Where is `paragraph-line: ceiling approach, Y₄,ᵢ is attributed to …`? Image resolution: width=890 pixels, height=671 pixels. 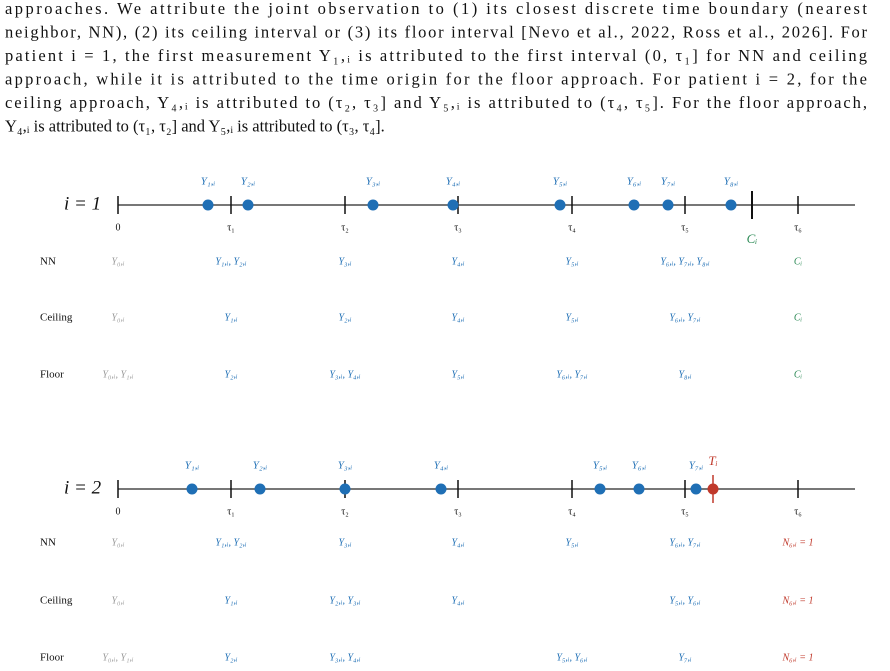 paragraph-line: ceiling approach, Y₄,ᵢ is attributed to … is located at coordinates (436, 102).